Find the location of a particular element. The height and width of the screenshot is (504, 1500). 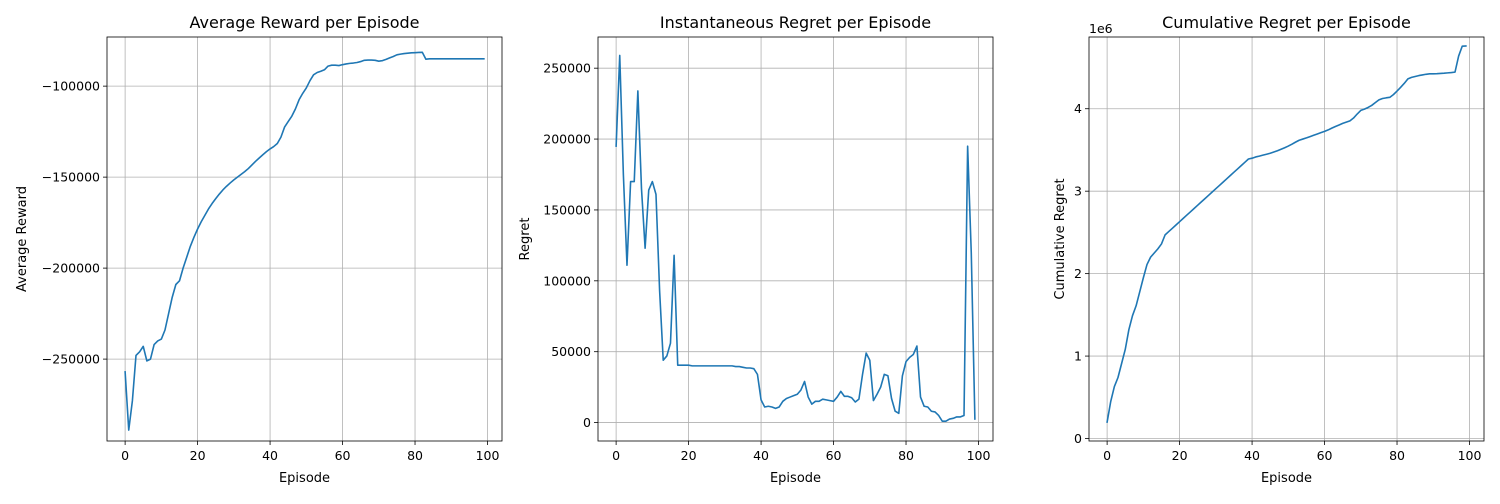

y-tick-label: −250000 is located at coordinates (71, 359).